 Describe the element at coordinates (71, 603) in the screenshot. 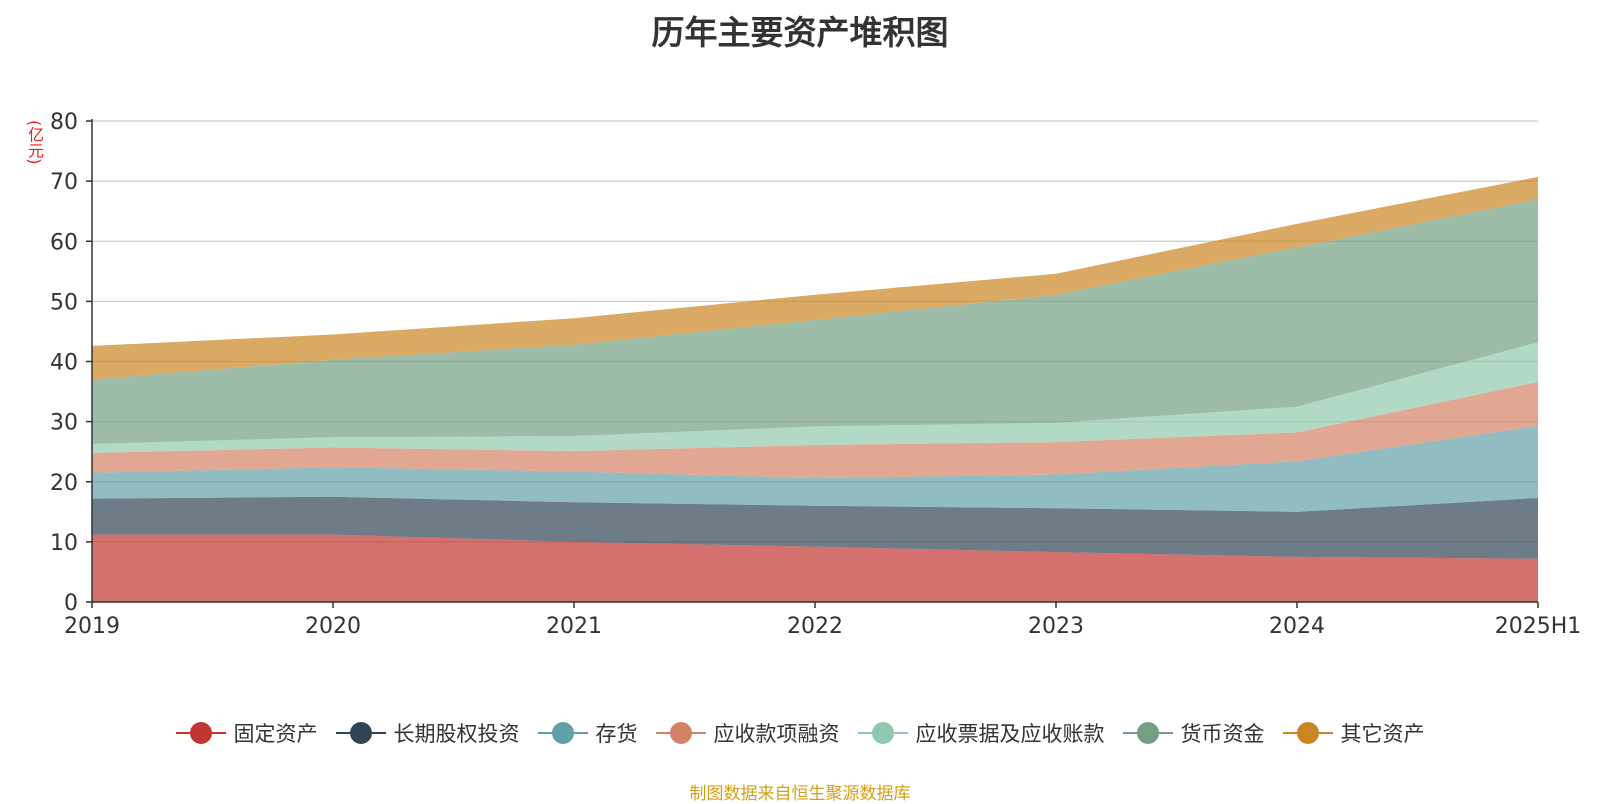

I see `y-tick-label-0: 0` at that location.